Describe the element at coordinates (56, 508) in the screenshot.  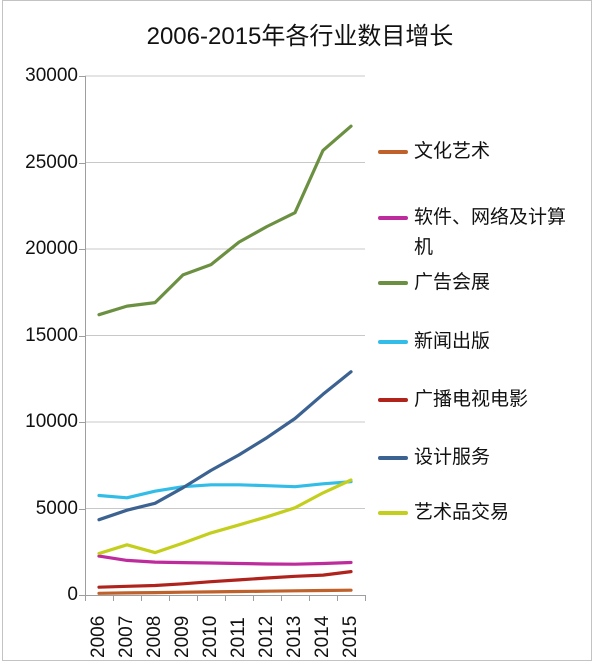
I see `y-axis-label: 5000` at that location.